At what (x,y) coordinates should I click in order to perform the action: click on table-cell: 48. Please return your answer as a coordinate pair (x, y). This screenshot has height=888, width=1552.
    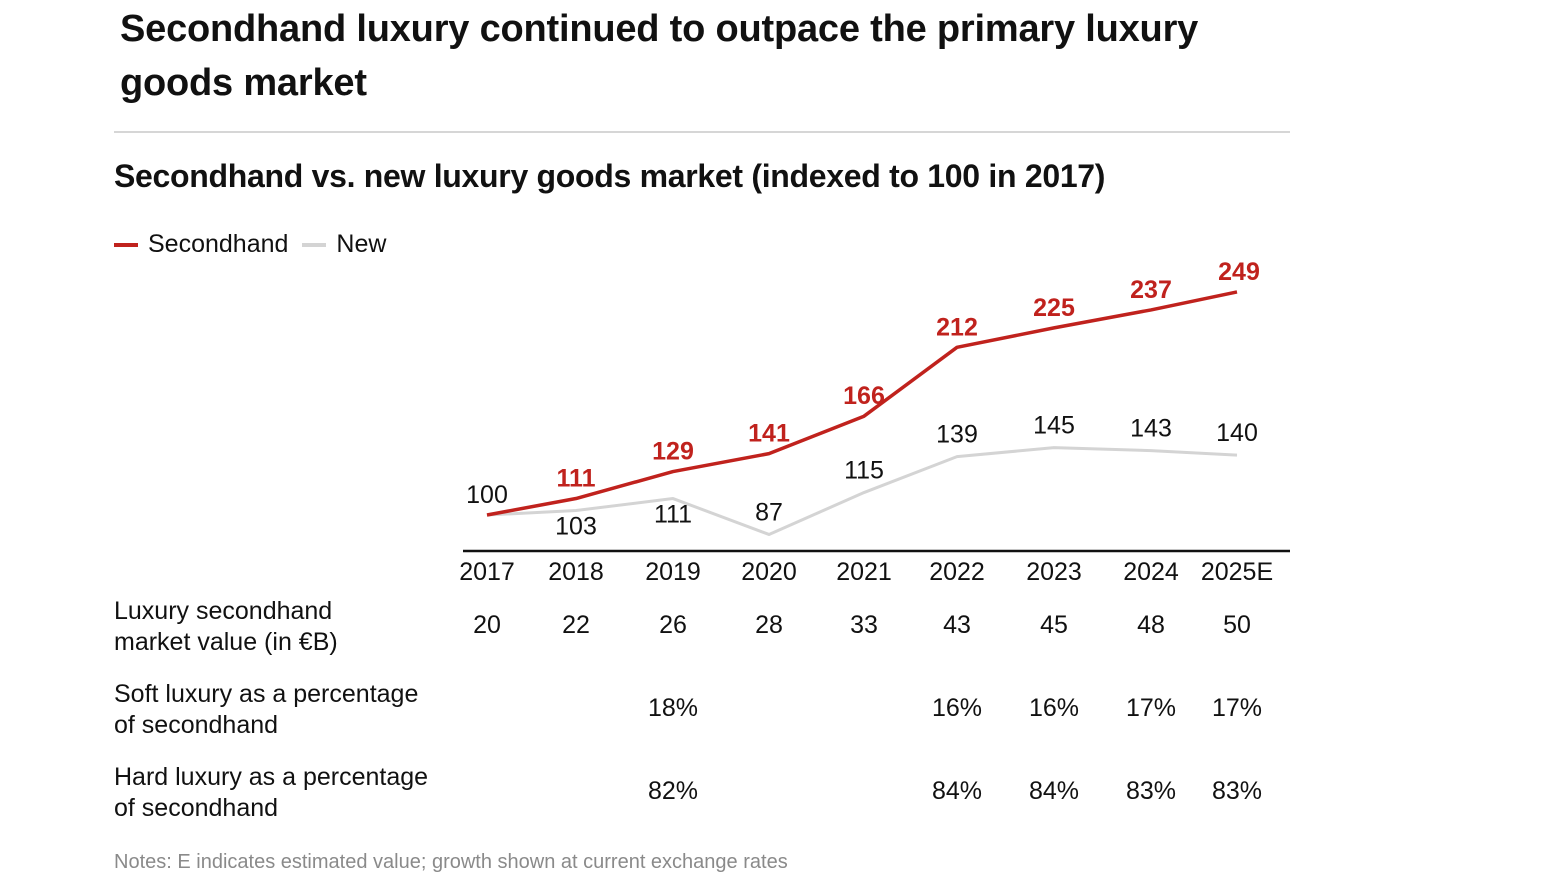
    Looking at the image, I should click on (1151, 625).